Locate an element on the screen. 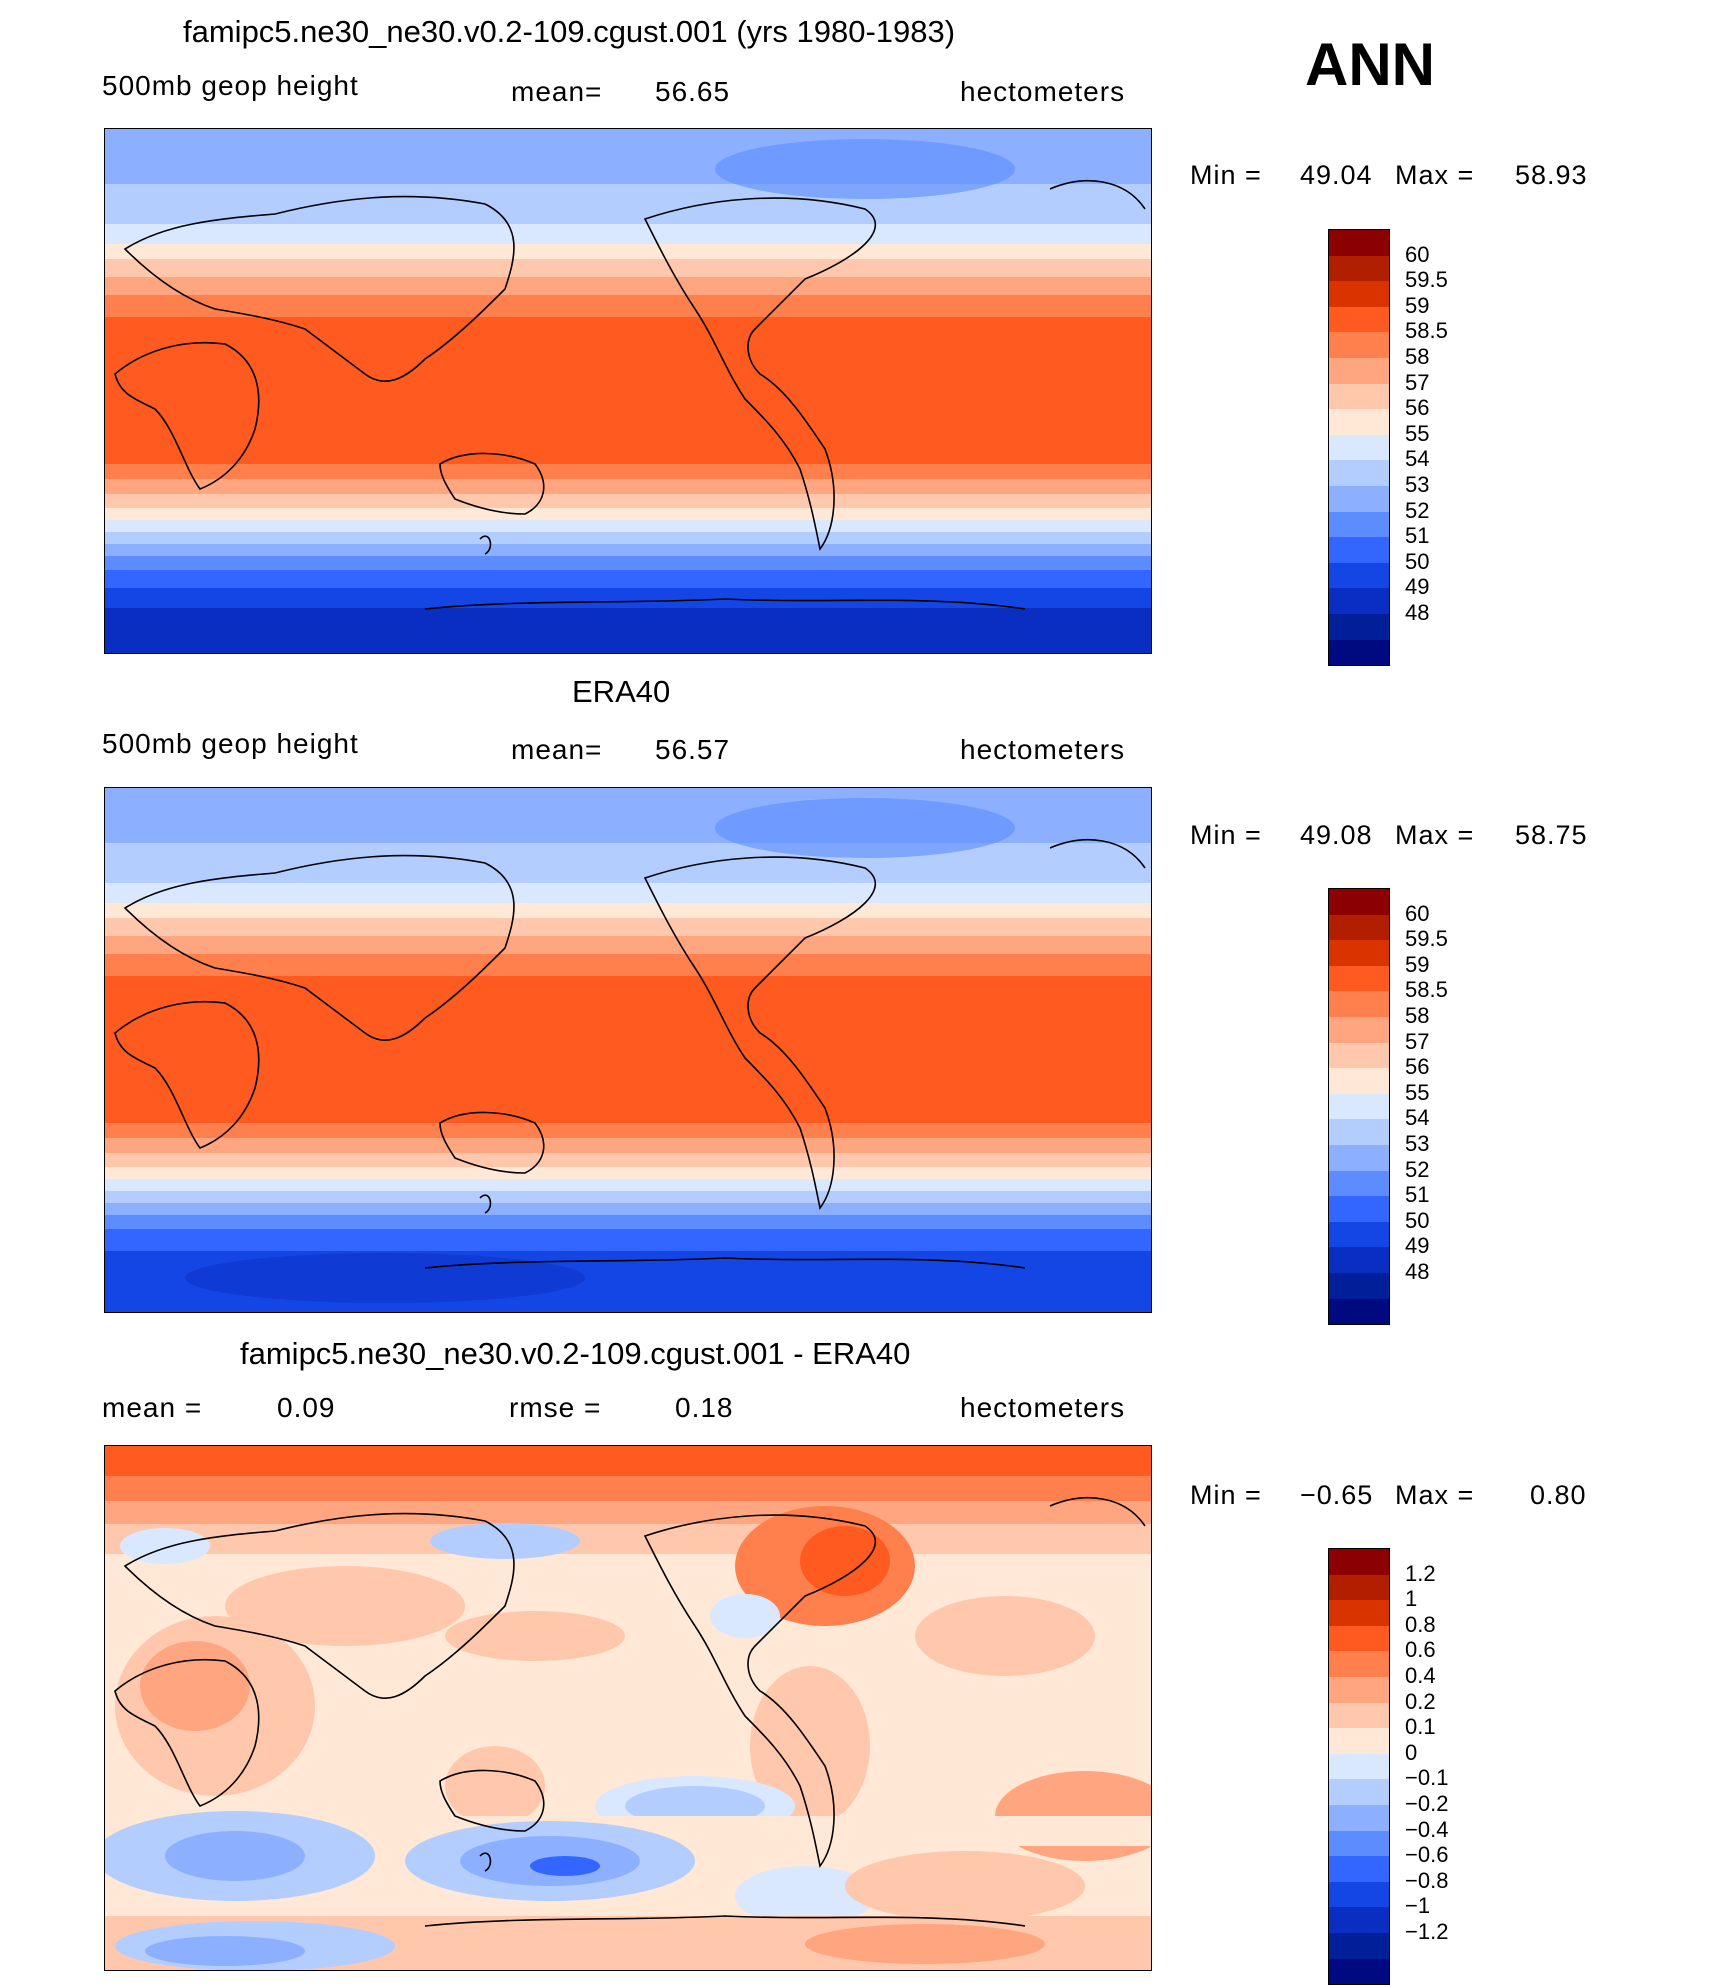 Image resolution: width=1710 pixels, height=1985 pixels. panel1-mean-label: mean= is located at coordinates (557, 91).